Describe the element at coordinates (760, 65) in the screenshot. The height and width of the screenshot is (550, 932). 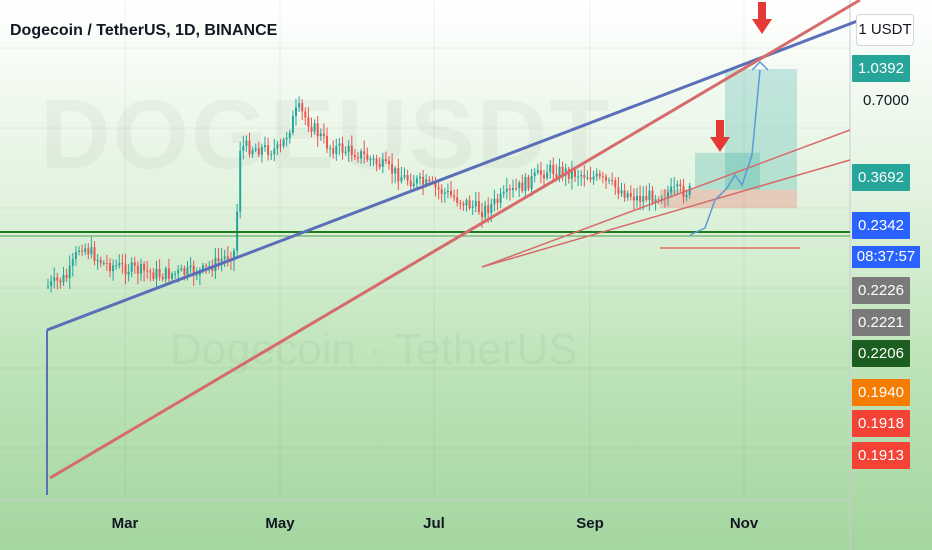
I see `projection-arrowhead` at that location.